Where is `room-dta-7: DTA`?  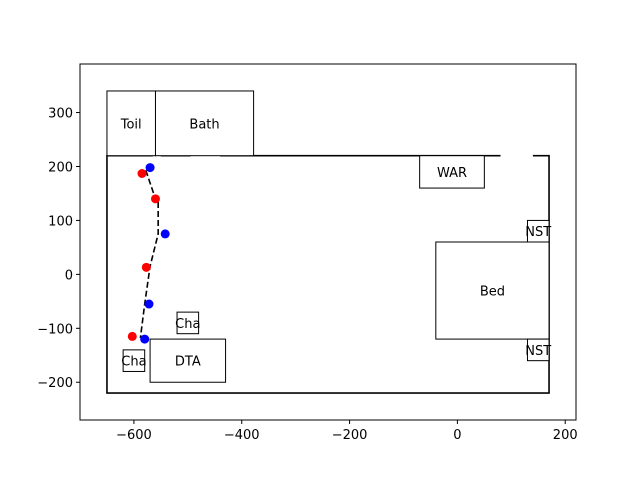
room-dta-7: DTA is located at coordinates (188, 360).